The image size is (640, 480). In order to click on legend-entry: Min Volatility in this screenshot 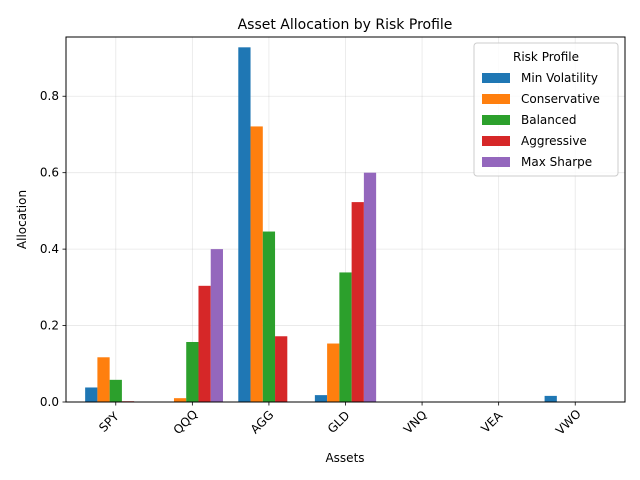, I will do `click(559, 78)`.